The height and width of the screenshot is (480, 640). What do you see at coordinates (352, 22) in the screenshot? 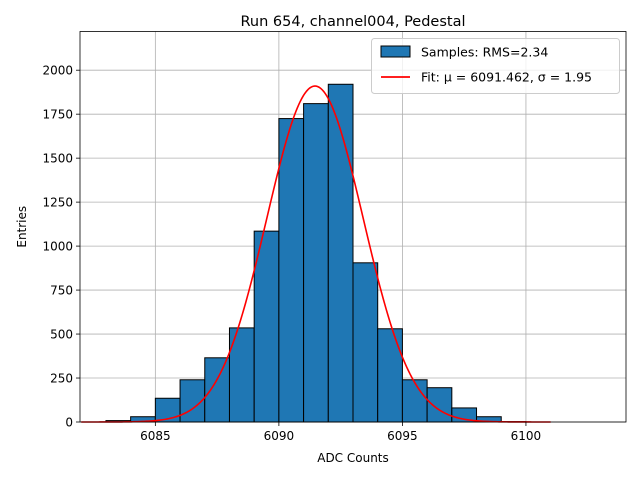
I see `chart-title: Run 654, channel004, Pedestal` at bounding box center [352, 22].